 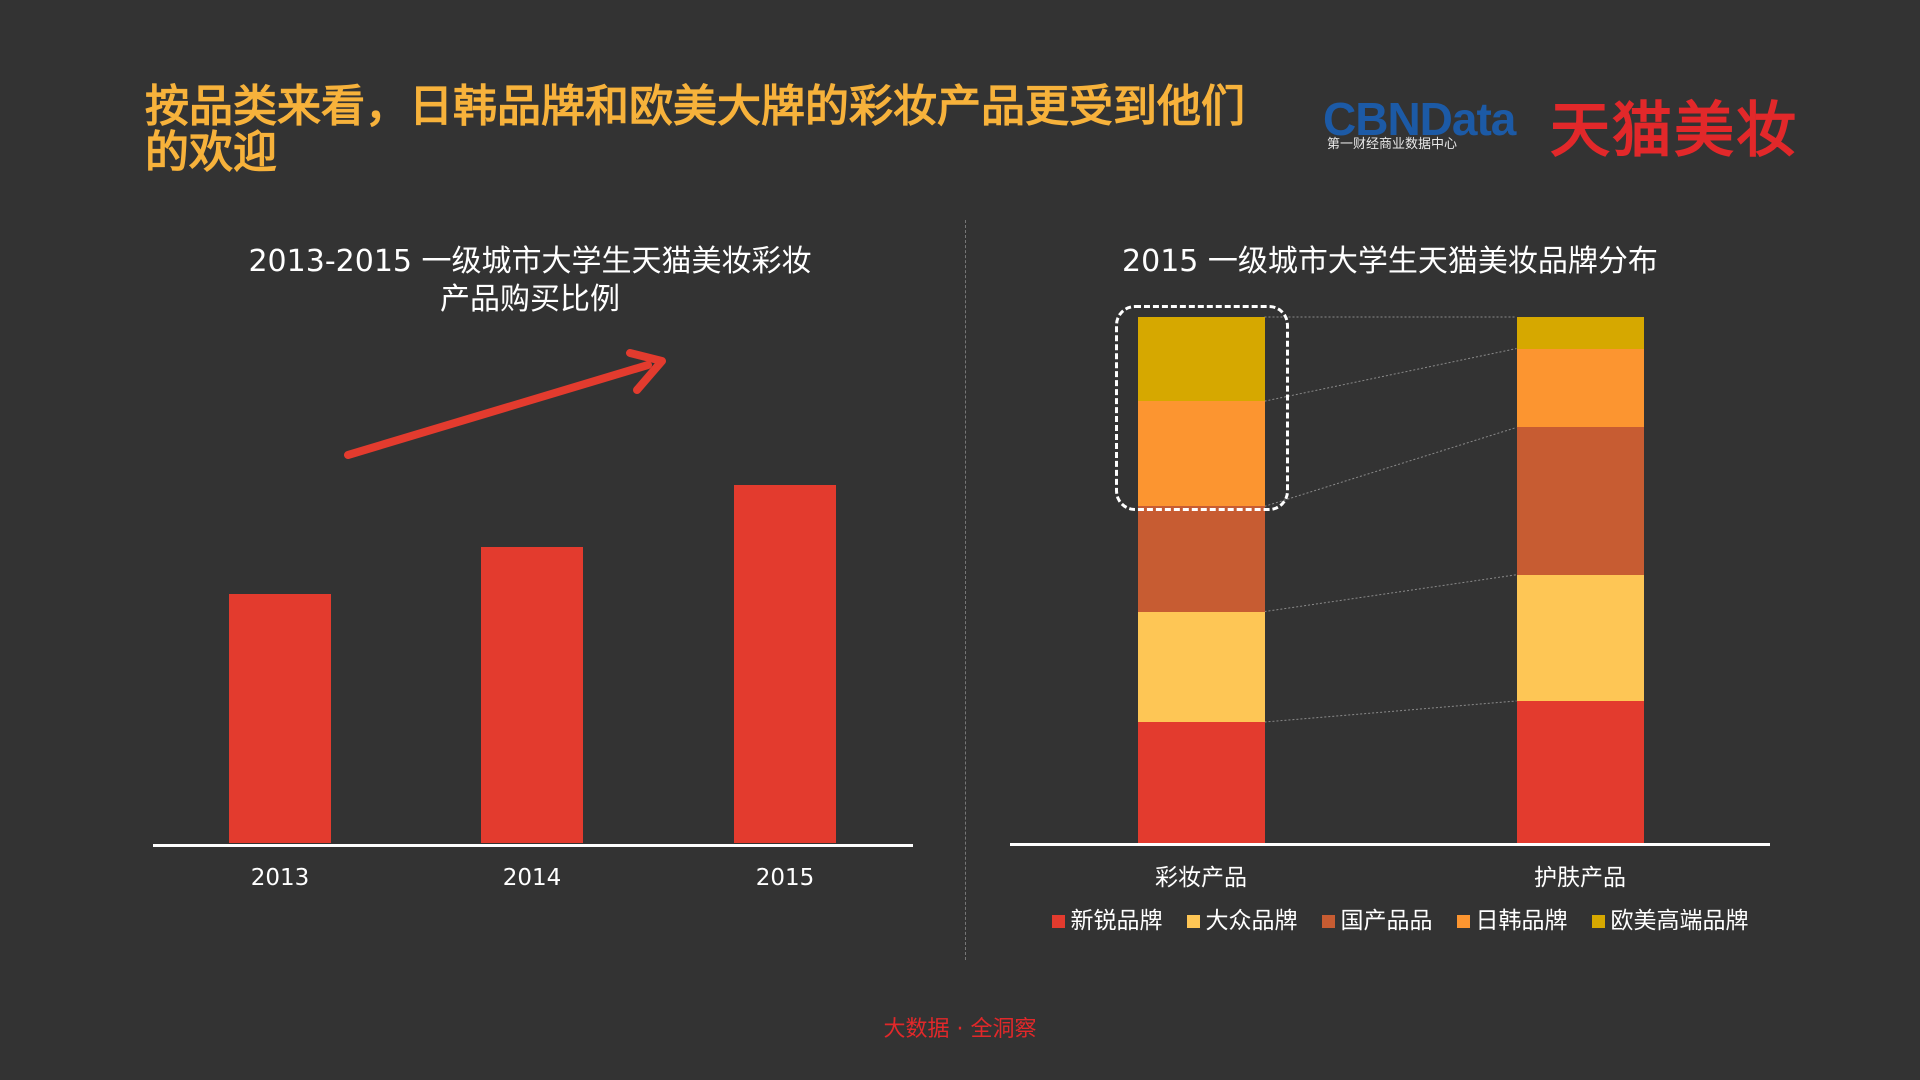 What do you see at coordinates (1390, 844) in the screenshot?
I see `brand-distribution-x-axis` at bounding box center [1390, 844].